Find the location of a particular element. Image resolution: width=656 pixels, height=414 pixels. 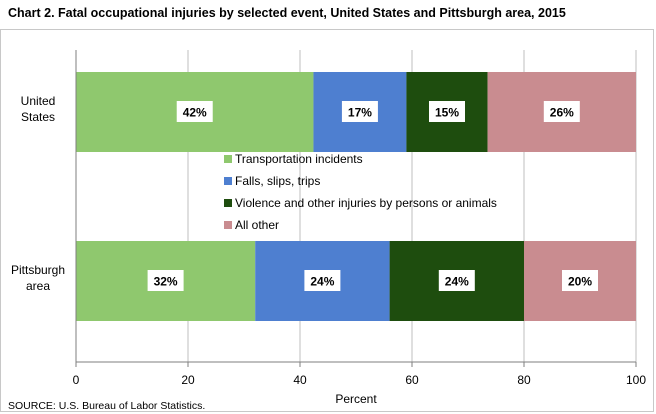

legend-swatch-other is located at coordinates (228, 225).